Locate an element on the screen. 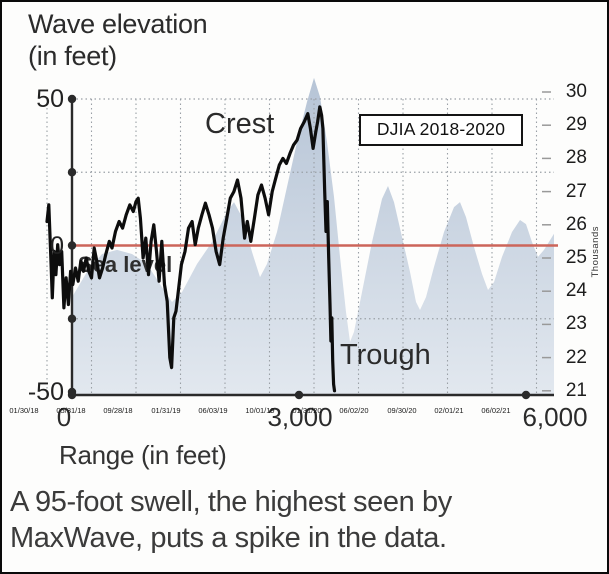  date-tick-label: 01/31/20 is located at coordinates (307, 410).